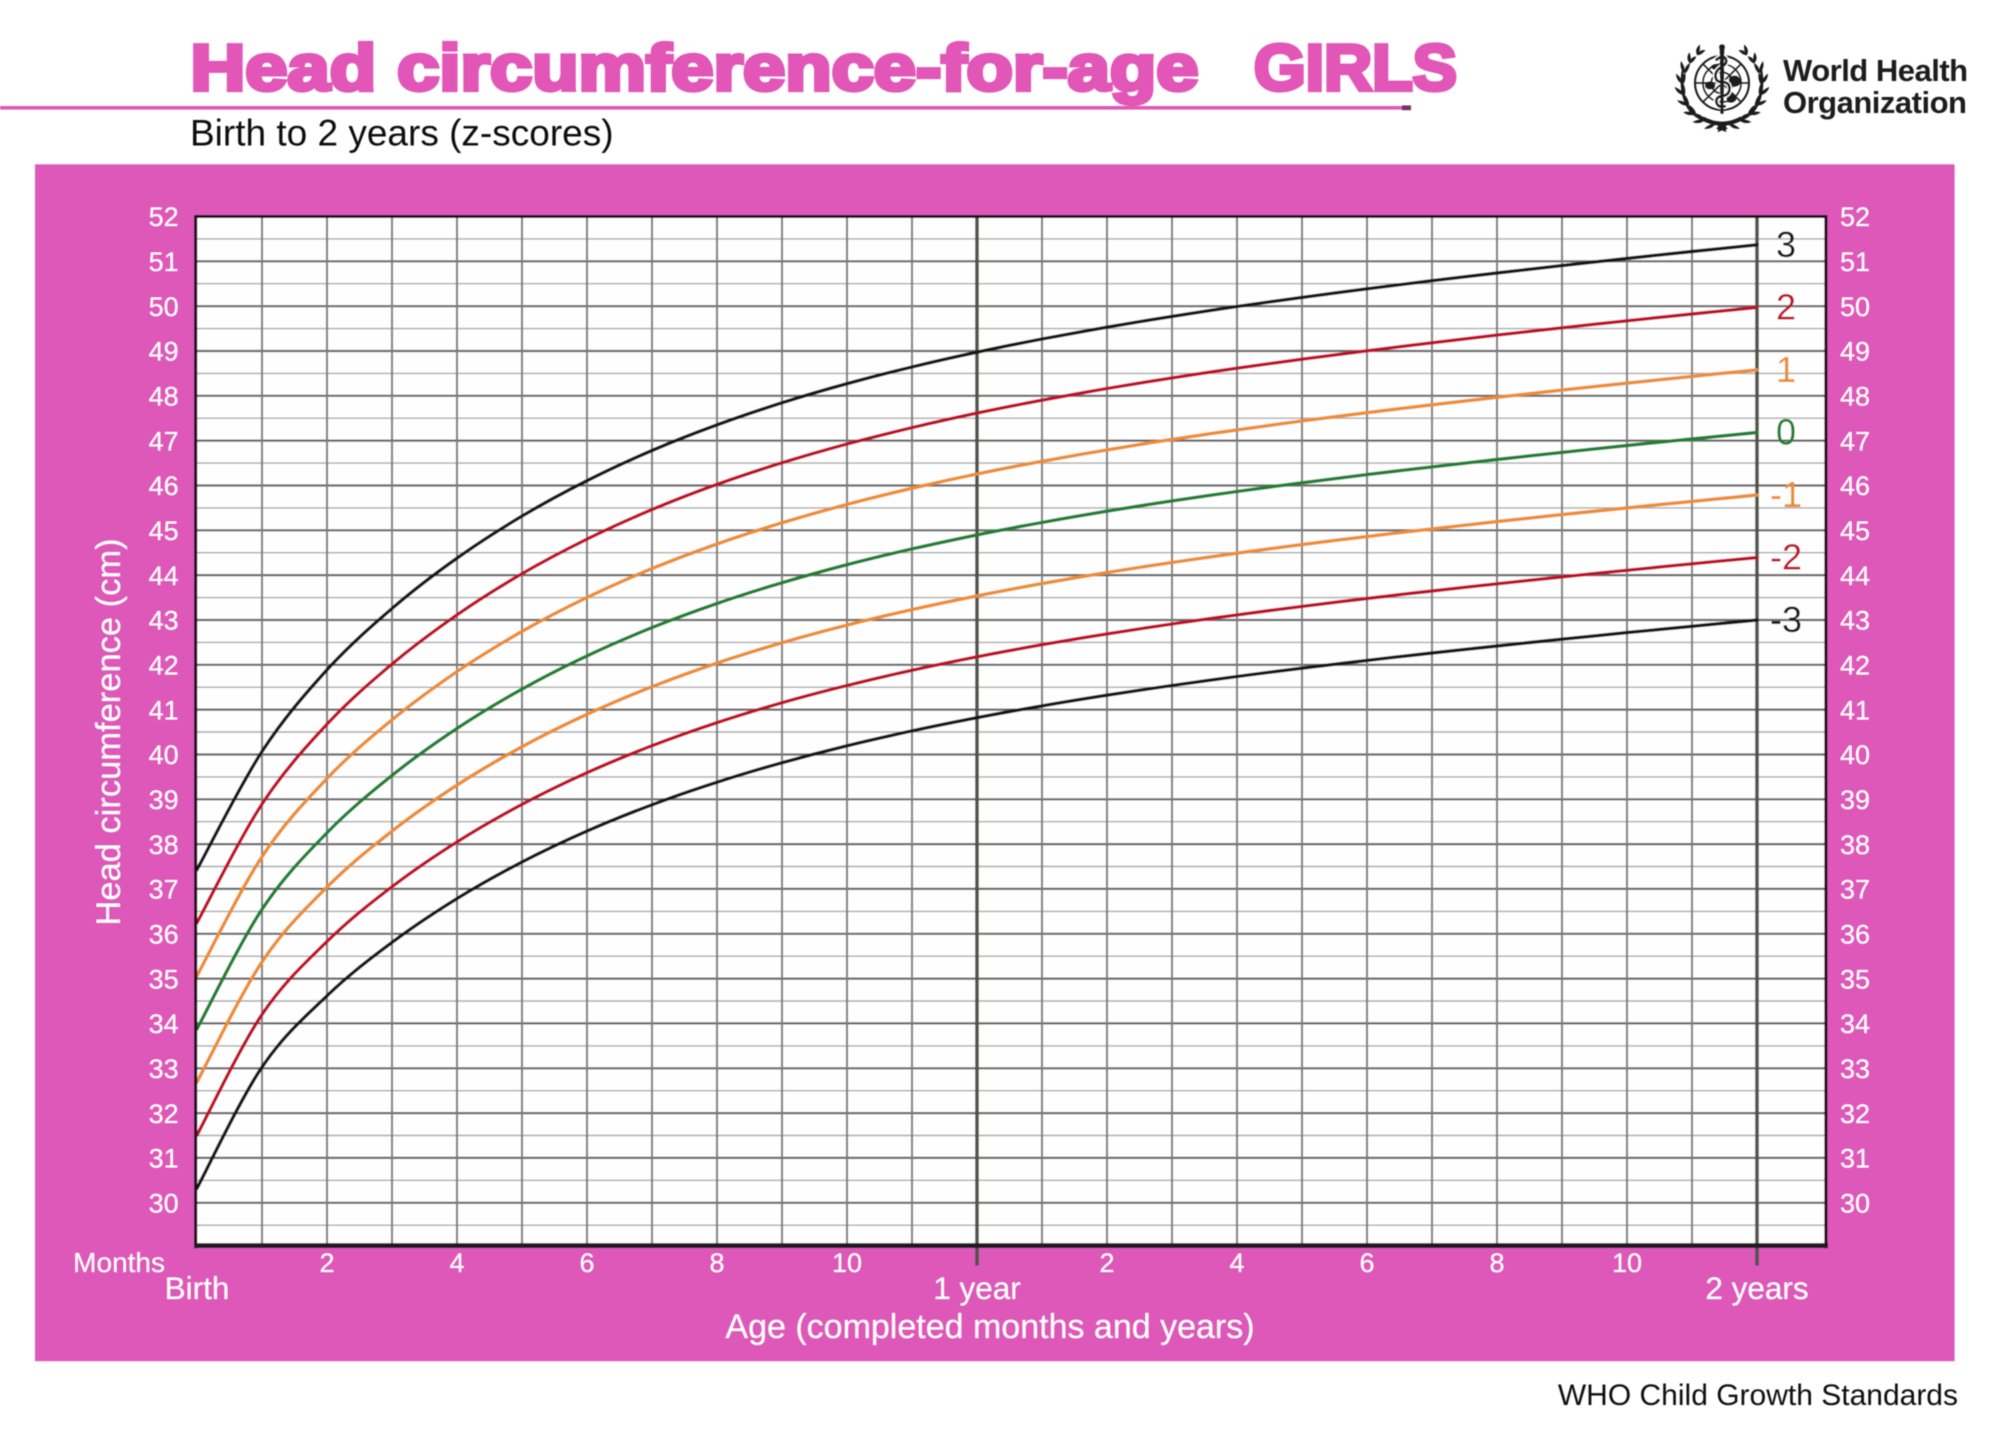 This screenshot has height=1432, width=1998. What do you see at coordinates (1786, 432) in the screenshot?
I see `svg-text: 0` at bounding box center [1786, 432].